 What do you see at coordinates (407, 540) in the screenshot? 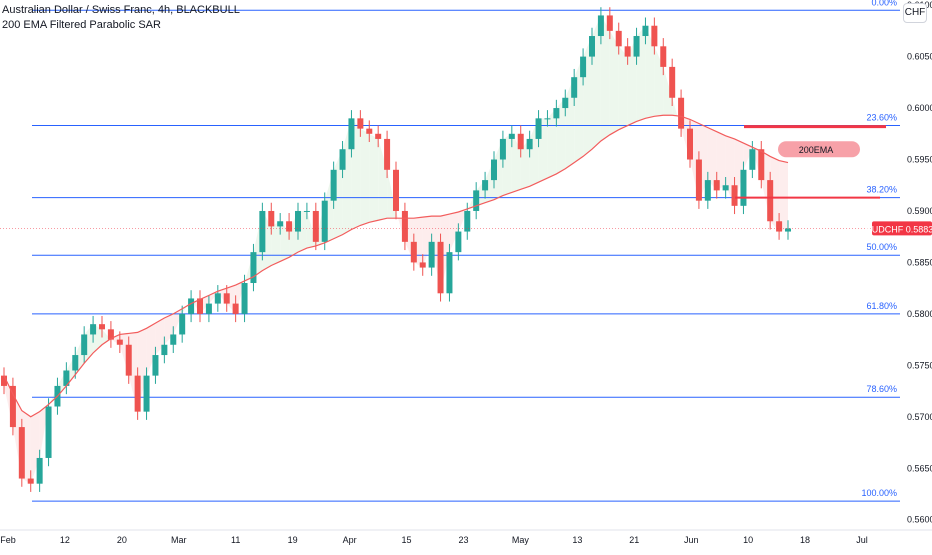
I see `x-tick-label: 15` at bounding box center [407, 540].